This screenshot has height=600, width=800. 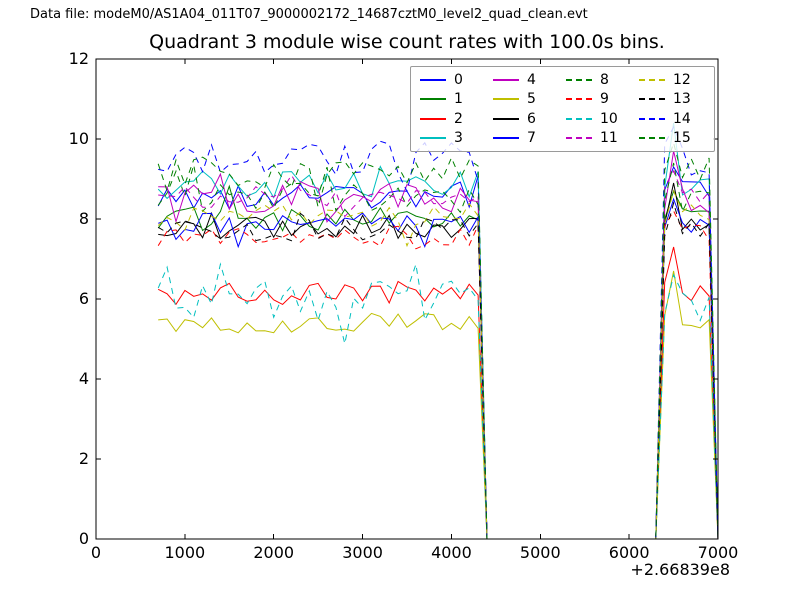 I want to click on legend-item-label: 7, so click(x=531, y=138).